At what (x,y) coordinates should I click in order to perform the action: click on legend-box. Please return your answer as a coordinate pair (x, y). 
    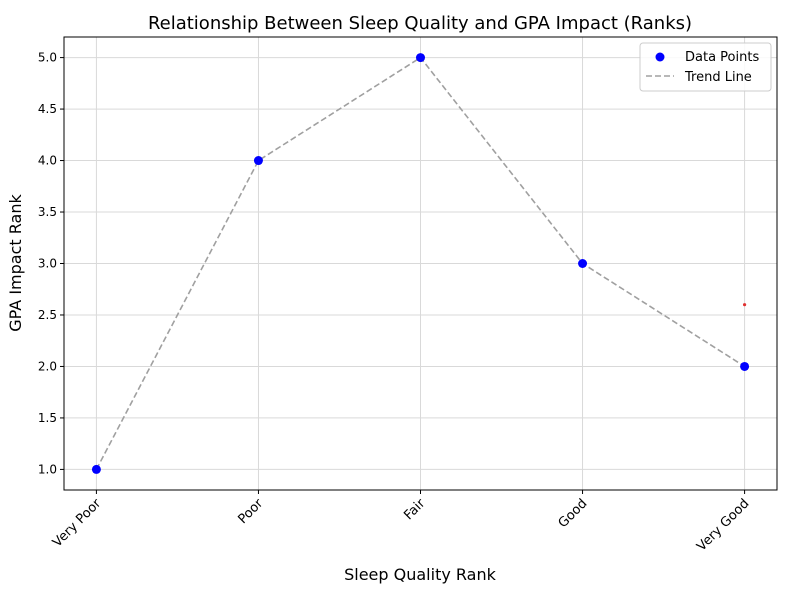
    Looking at the image, I should click on (705, 67).